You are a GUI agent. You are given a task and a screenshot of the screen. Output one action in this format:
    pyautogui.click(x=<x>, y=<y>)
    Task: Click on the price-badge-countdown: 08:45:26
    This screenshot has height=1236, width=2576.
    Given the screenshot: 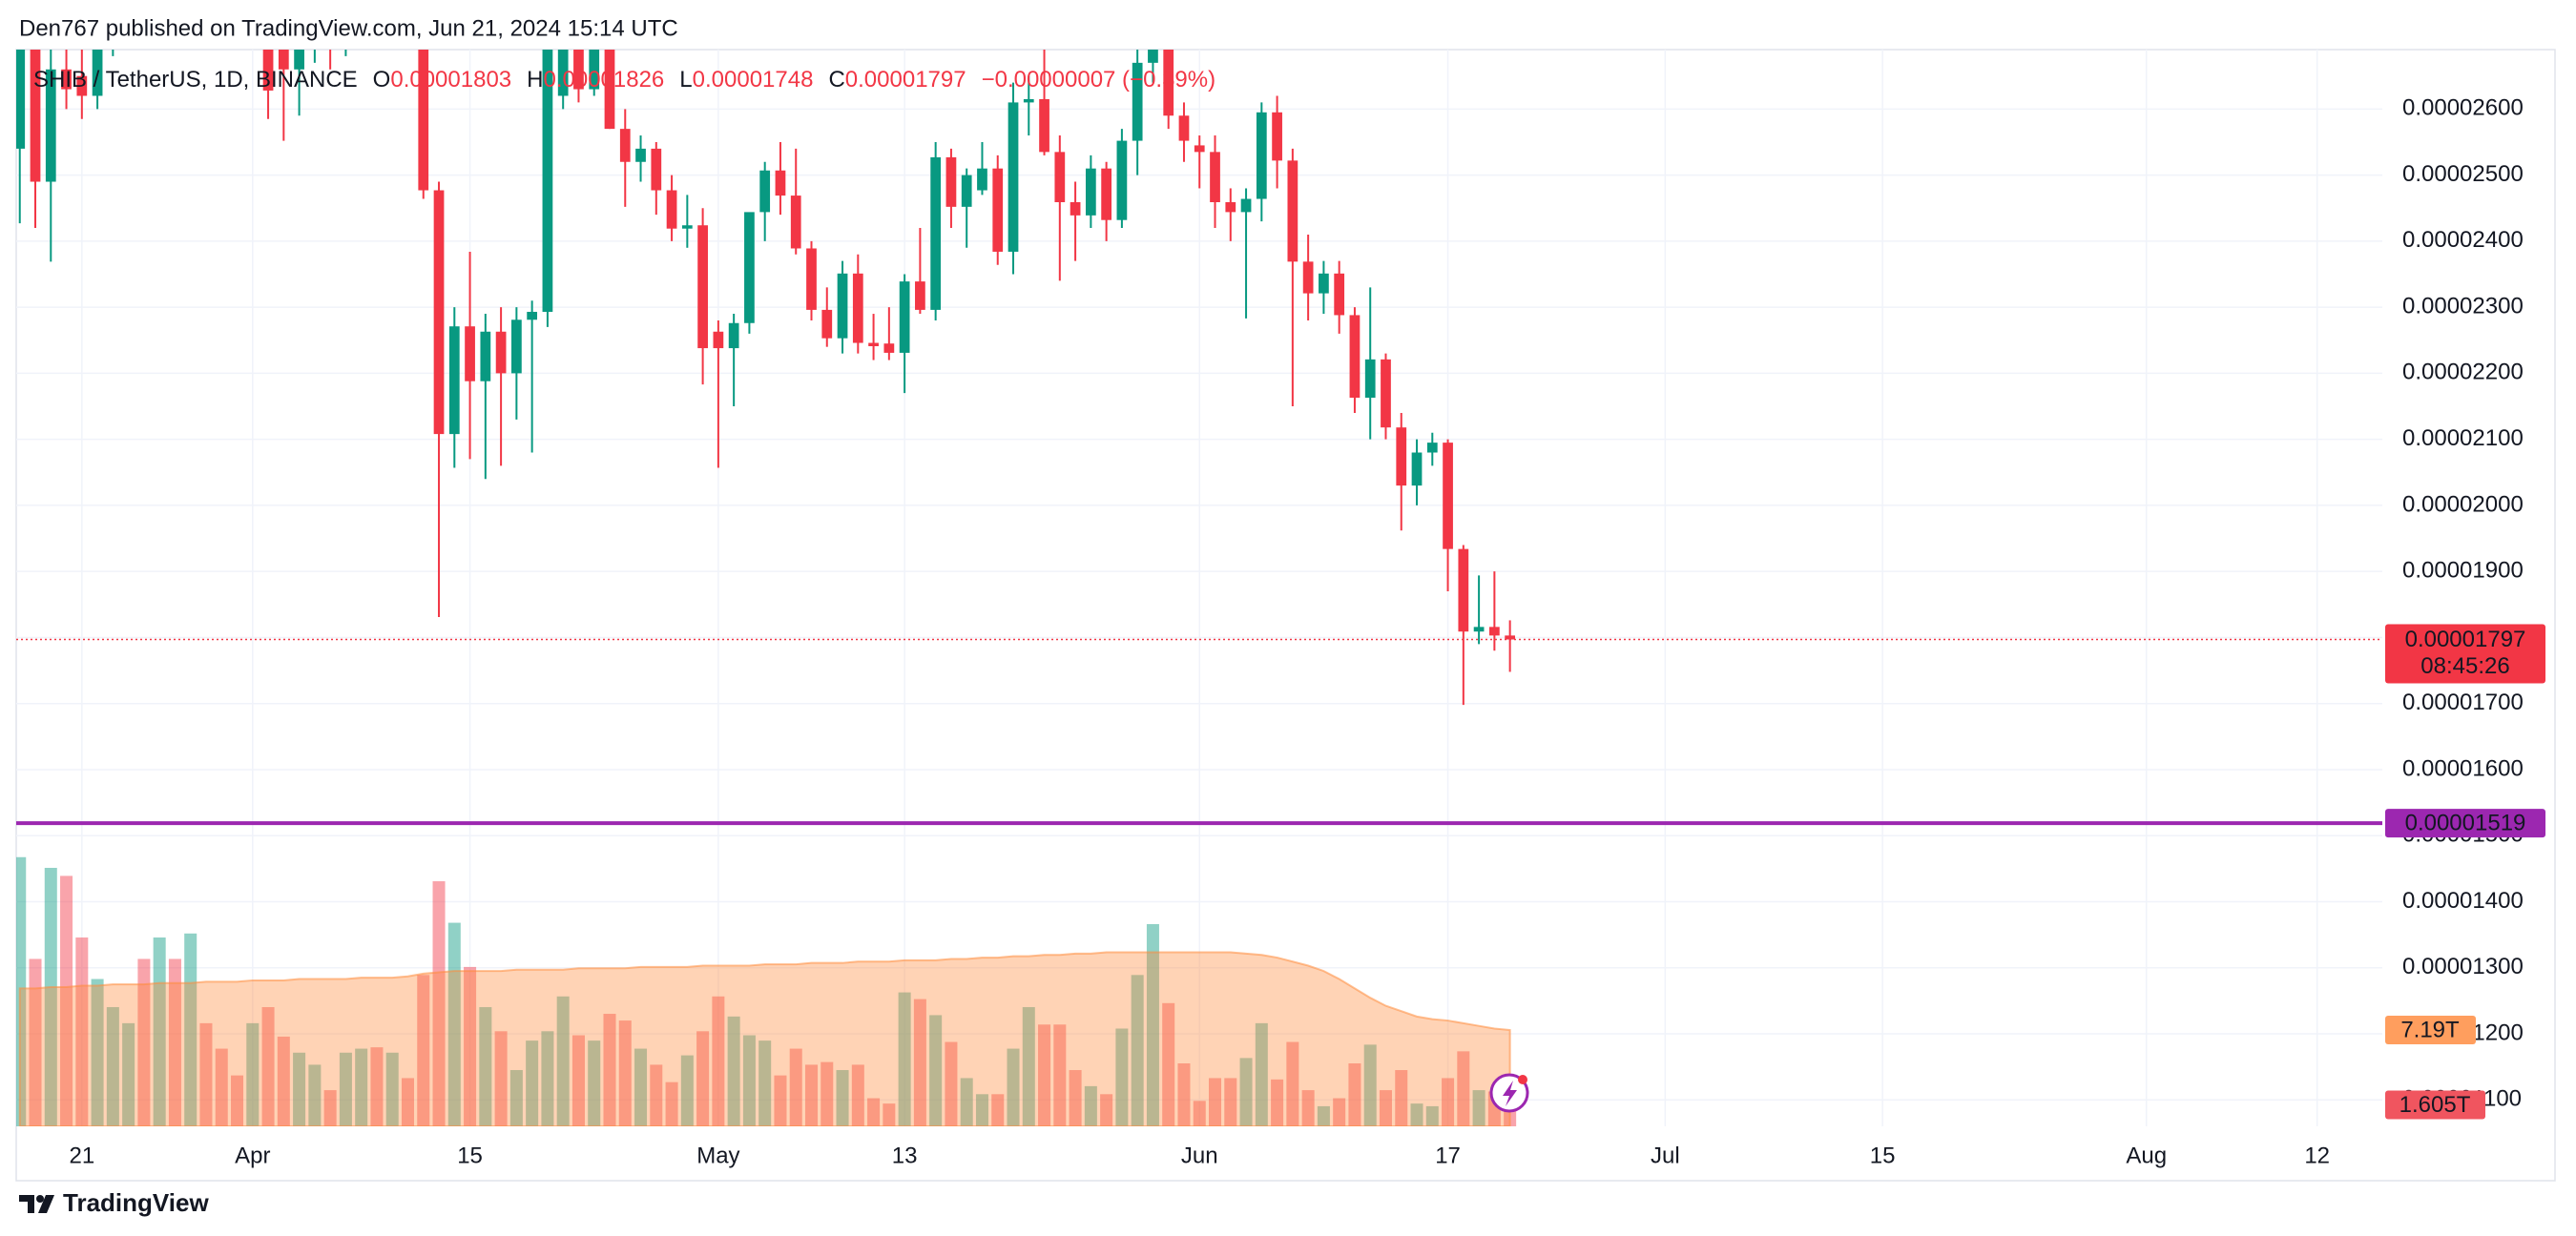 What is the action you would take?
    pyautogui.click(x=2464, y=666)
    